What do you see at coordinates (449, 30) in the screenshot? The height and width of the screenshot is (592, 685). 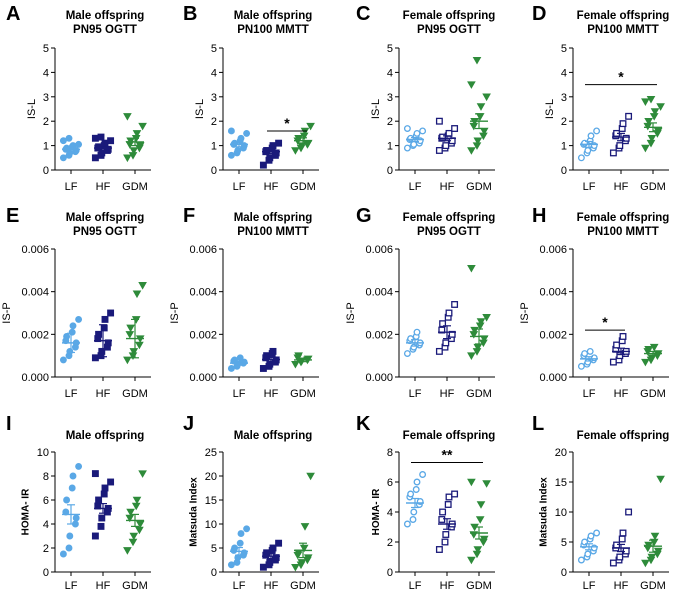 I see `panel-title: PN95 OGTT` at bounding box center [449, 30].